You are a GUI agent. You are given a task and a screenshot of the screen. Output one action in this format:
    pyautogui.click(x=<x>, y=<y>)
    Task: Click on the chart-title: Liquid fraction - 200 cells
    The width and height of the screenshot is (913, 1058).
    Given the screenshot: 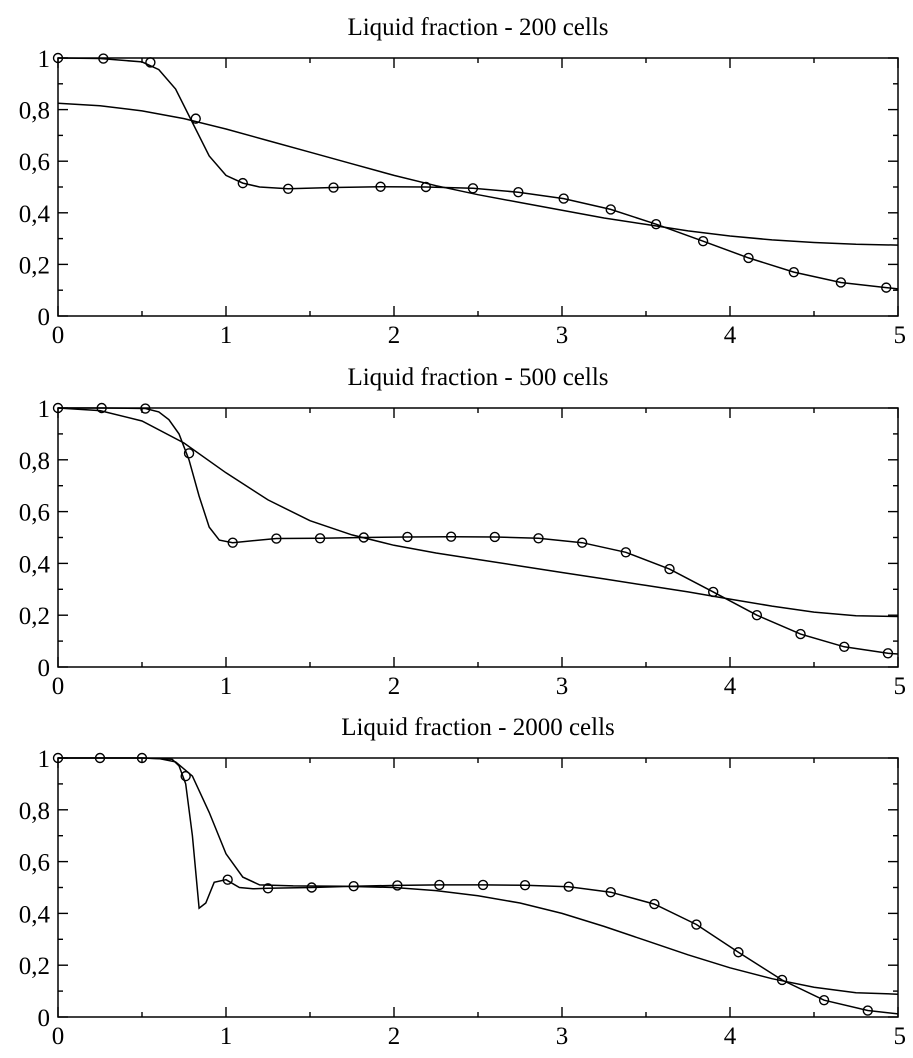 What is the action you would take?
    pyautogui.click(x=477, y=27)
    